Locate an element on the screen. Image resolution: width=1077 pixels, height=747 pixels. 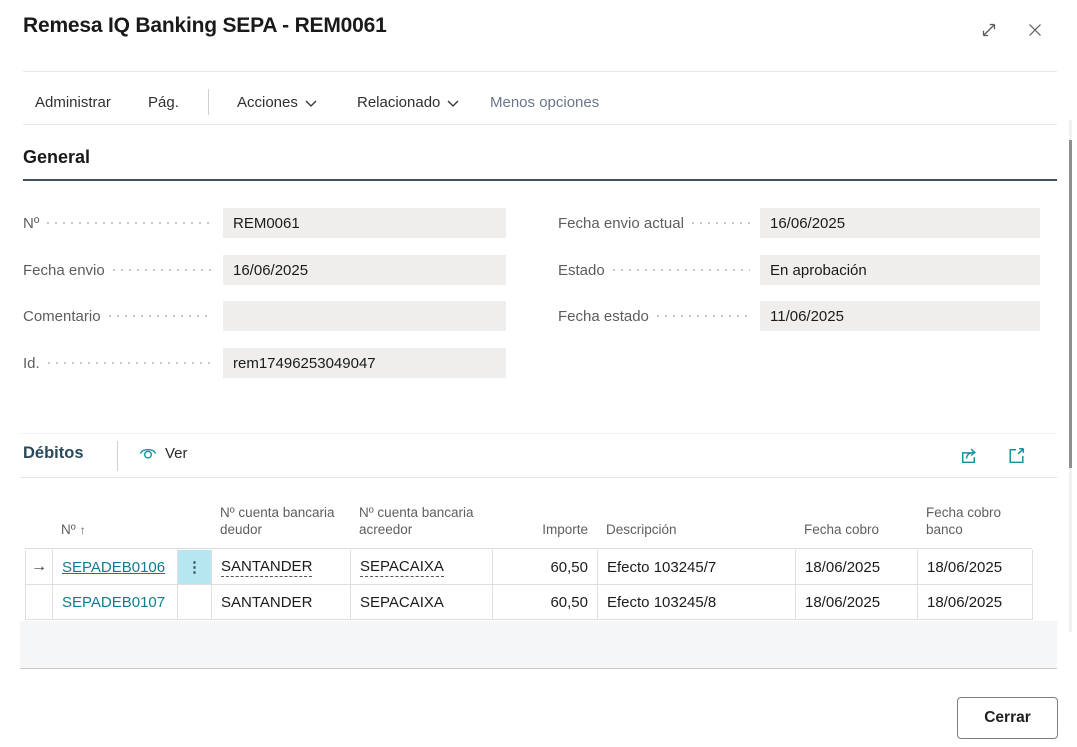
field-estado-label: Estado is located at coordinates (581, 270).